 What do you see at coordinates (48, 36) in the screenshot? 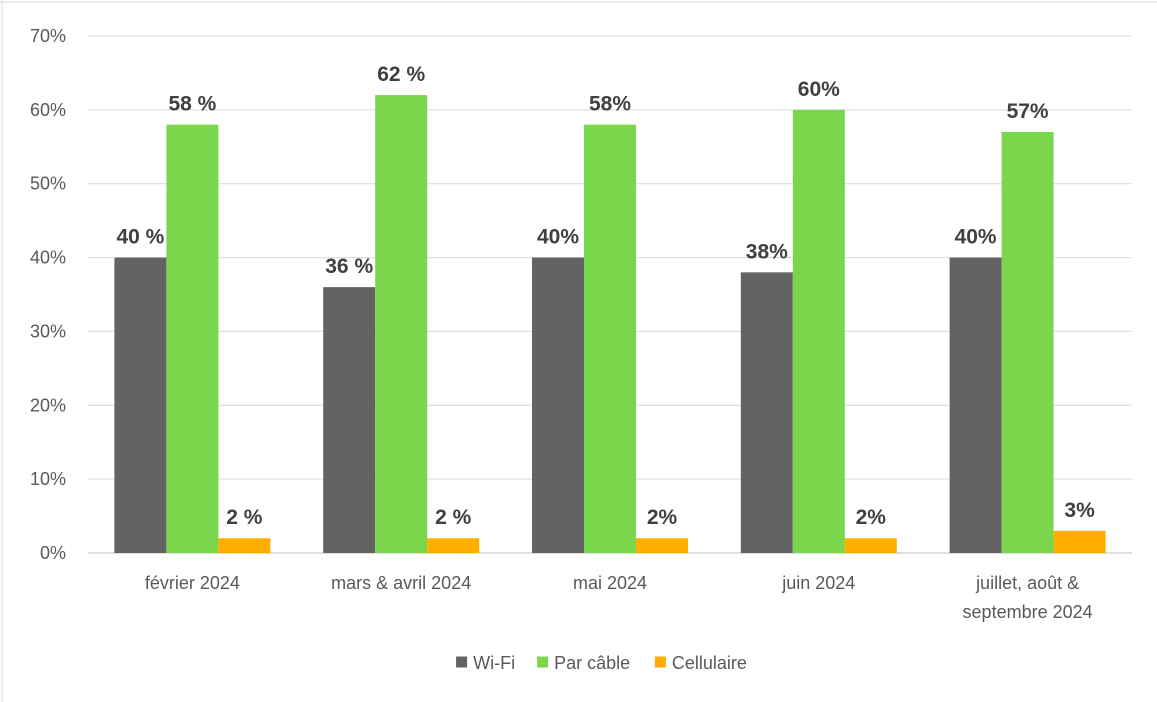
I see `y-tick-label: 70%` at bounding box center [48, 36].